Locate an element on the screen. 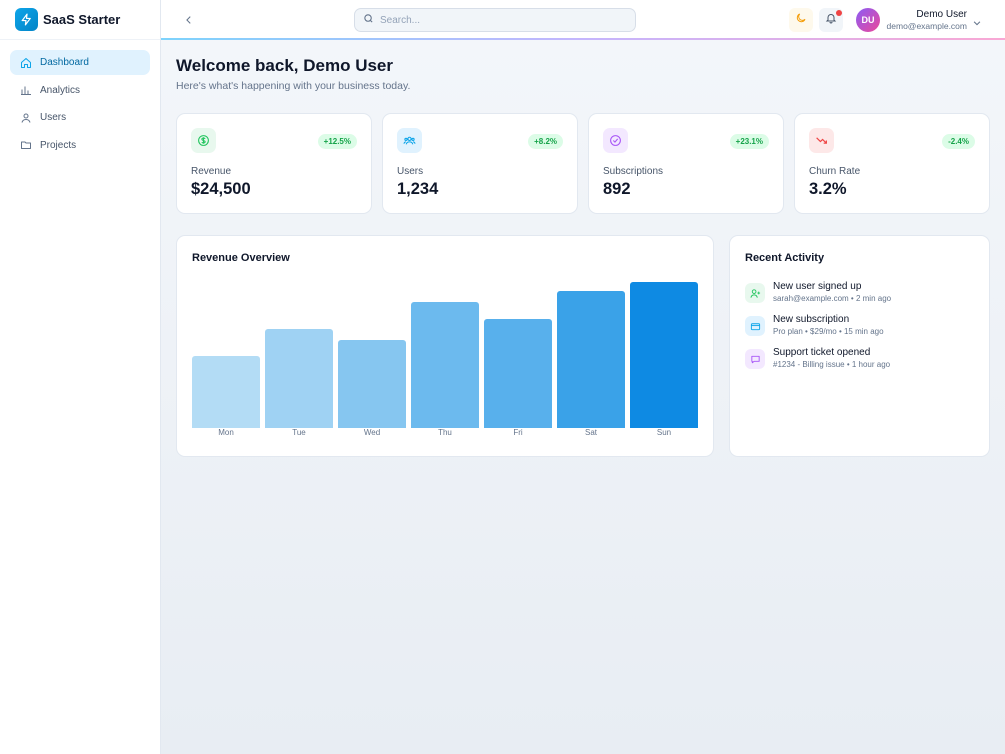 This screenshot has width=1005, height=754. stat-label: Users is located at coordinates (410, 171).